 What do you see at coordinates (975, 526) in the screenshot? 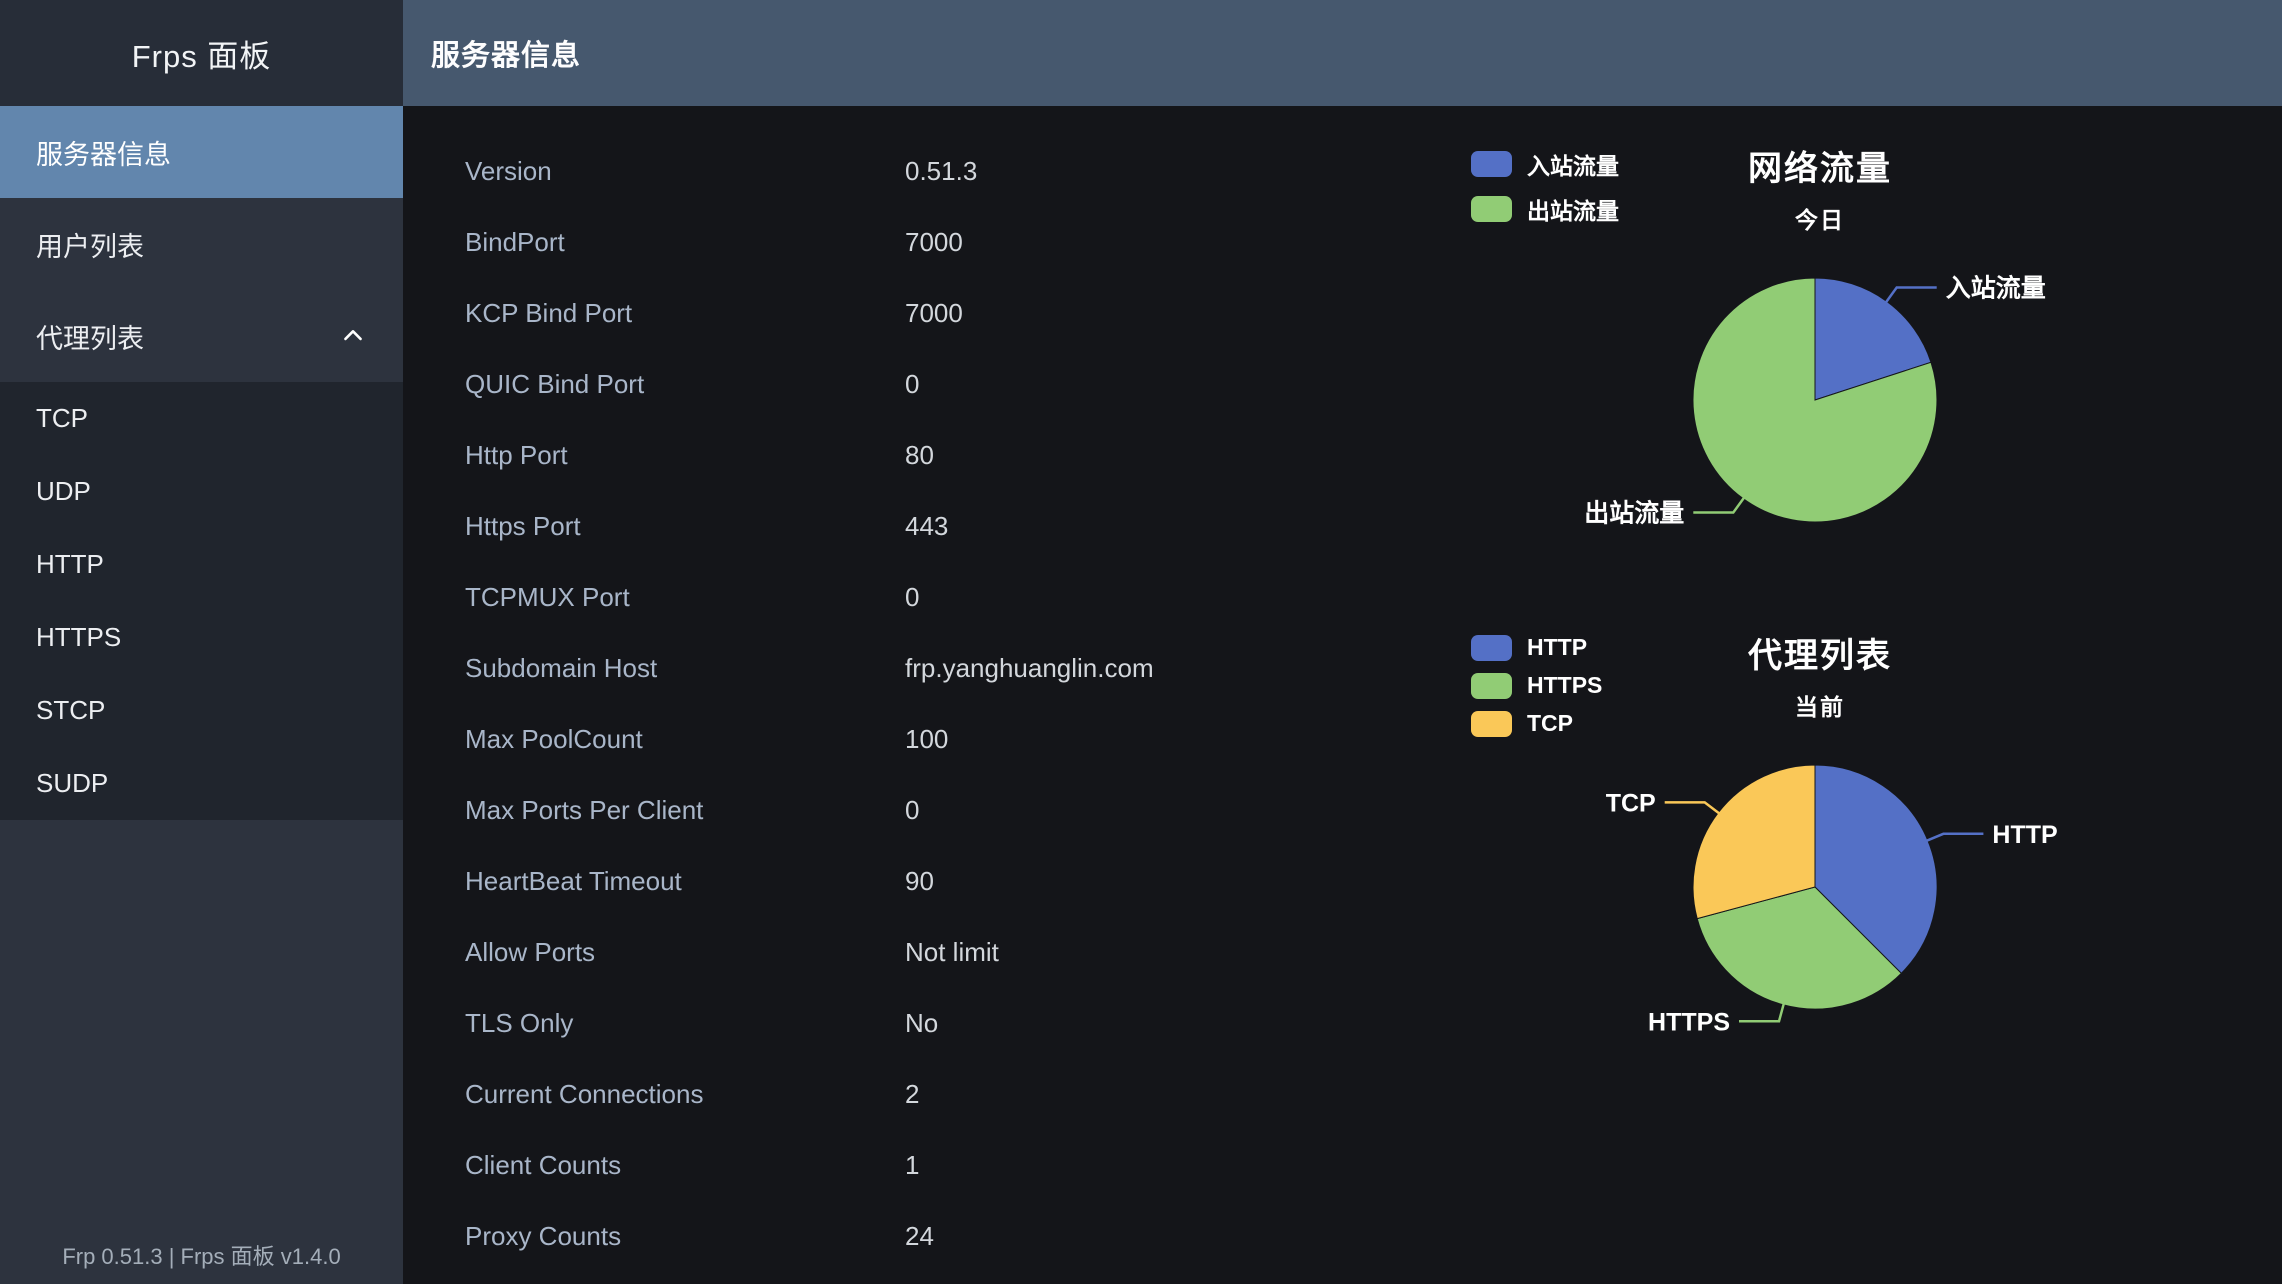
I see `info-row: Https Port 443` at bounding box center [975, 526].